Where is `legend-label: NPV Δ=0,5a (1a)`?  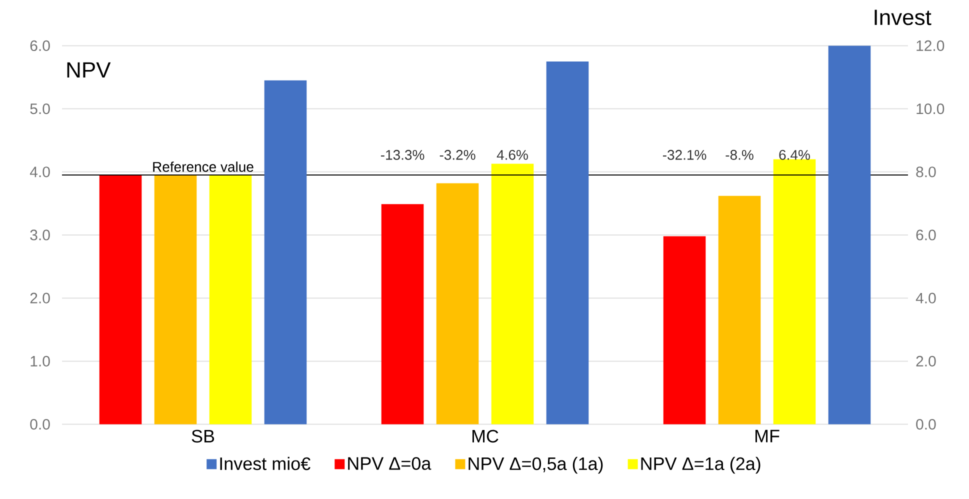 legend-label: NPV Δ=0,5a (1a) is located at coordinates (535, 465).